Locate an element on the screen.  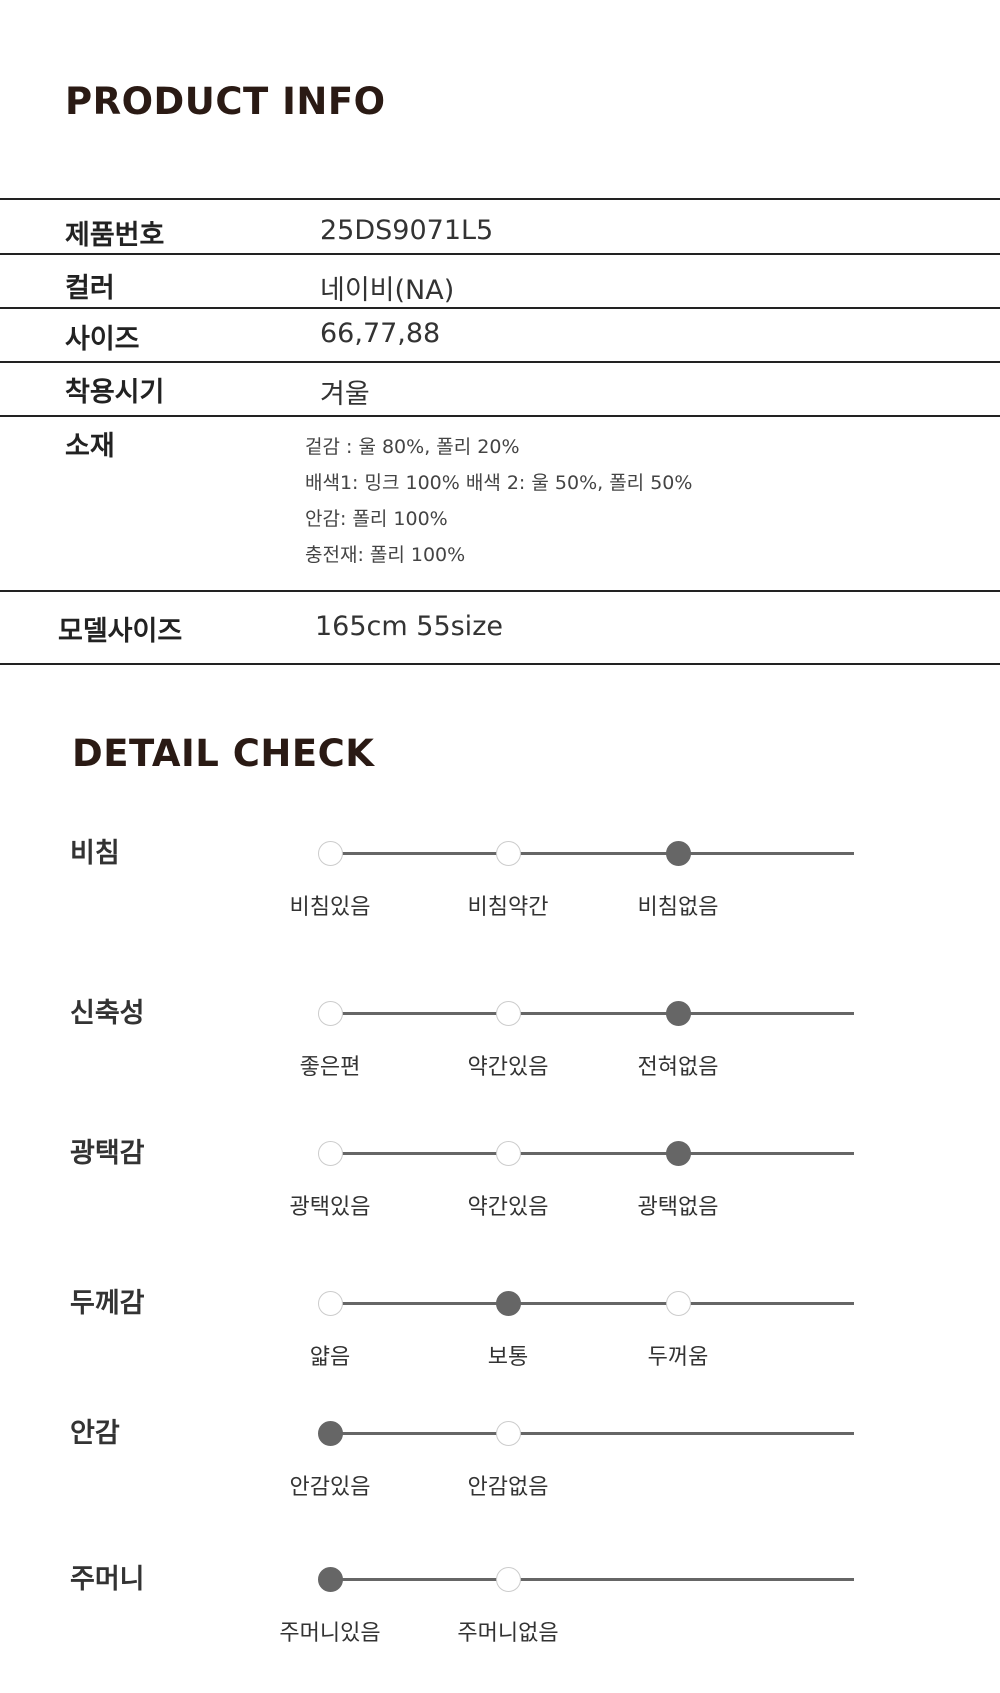
model-label: 모델사이즈 is located at coordinates (120, 631).